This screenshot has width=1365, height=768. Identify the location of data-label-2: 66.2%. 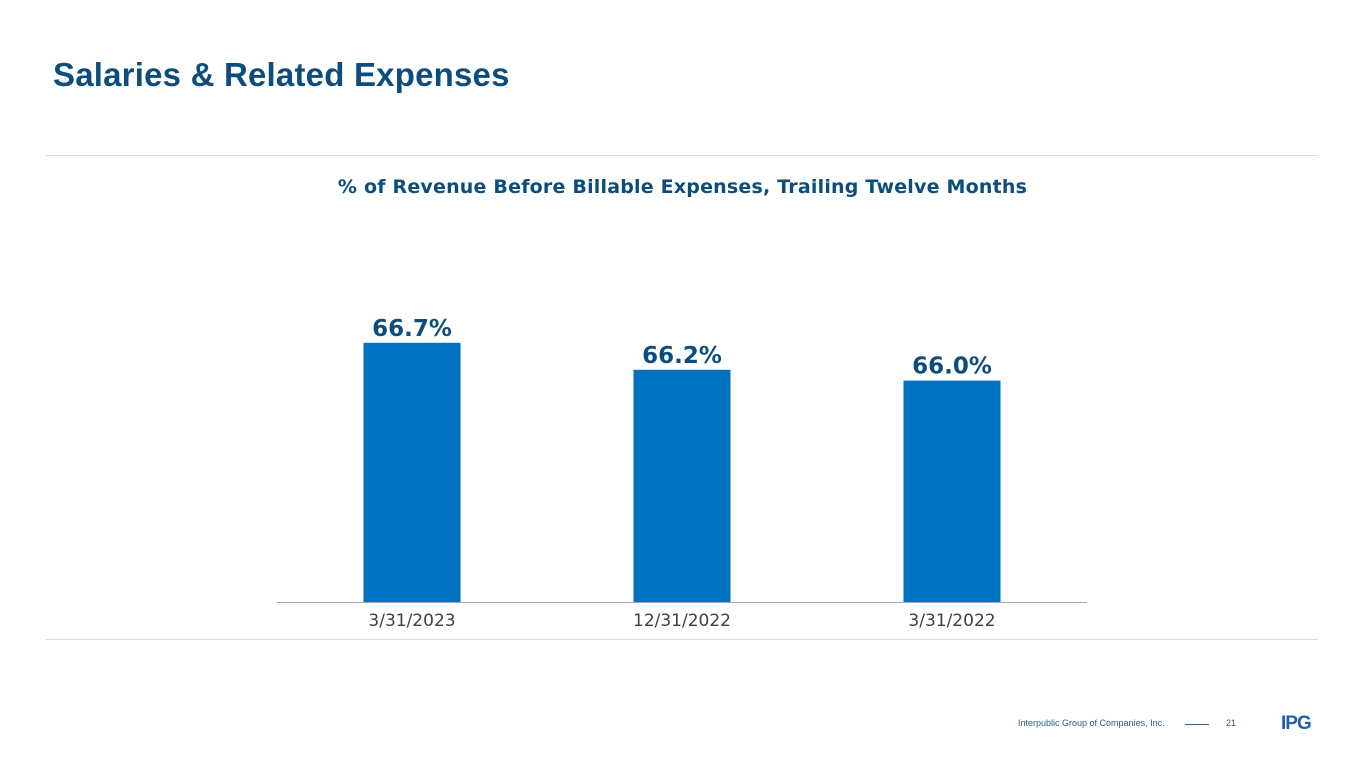
(682, 356).